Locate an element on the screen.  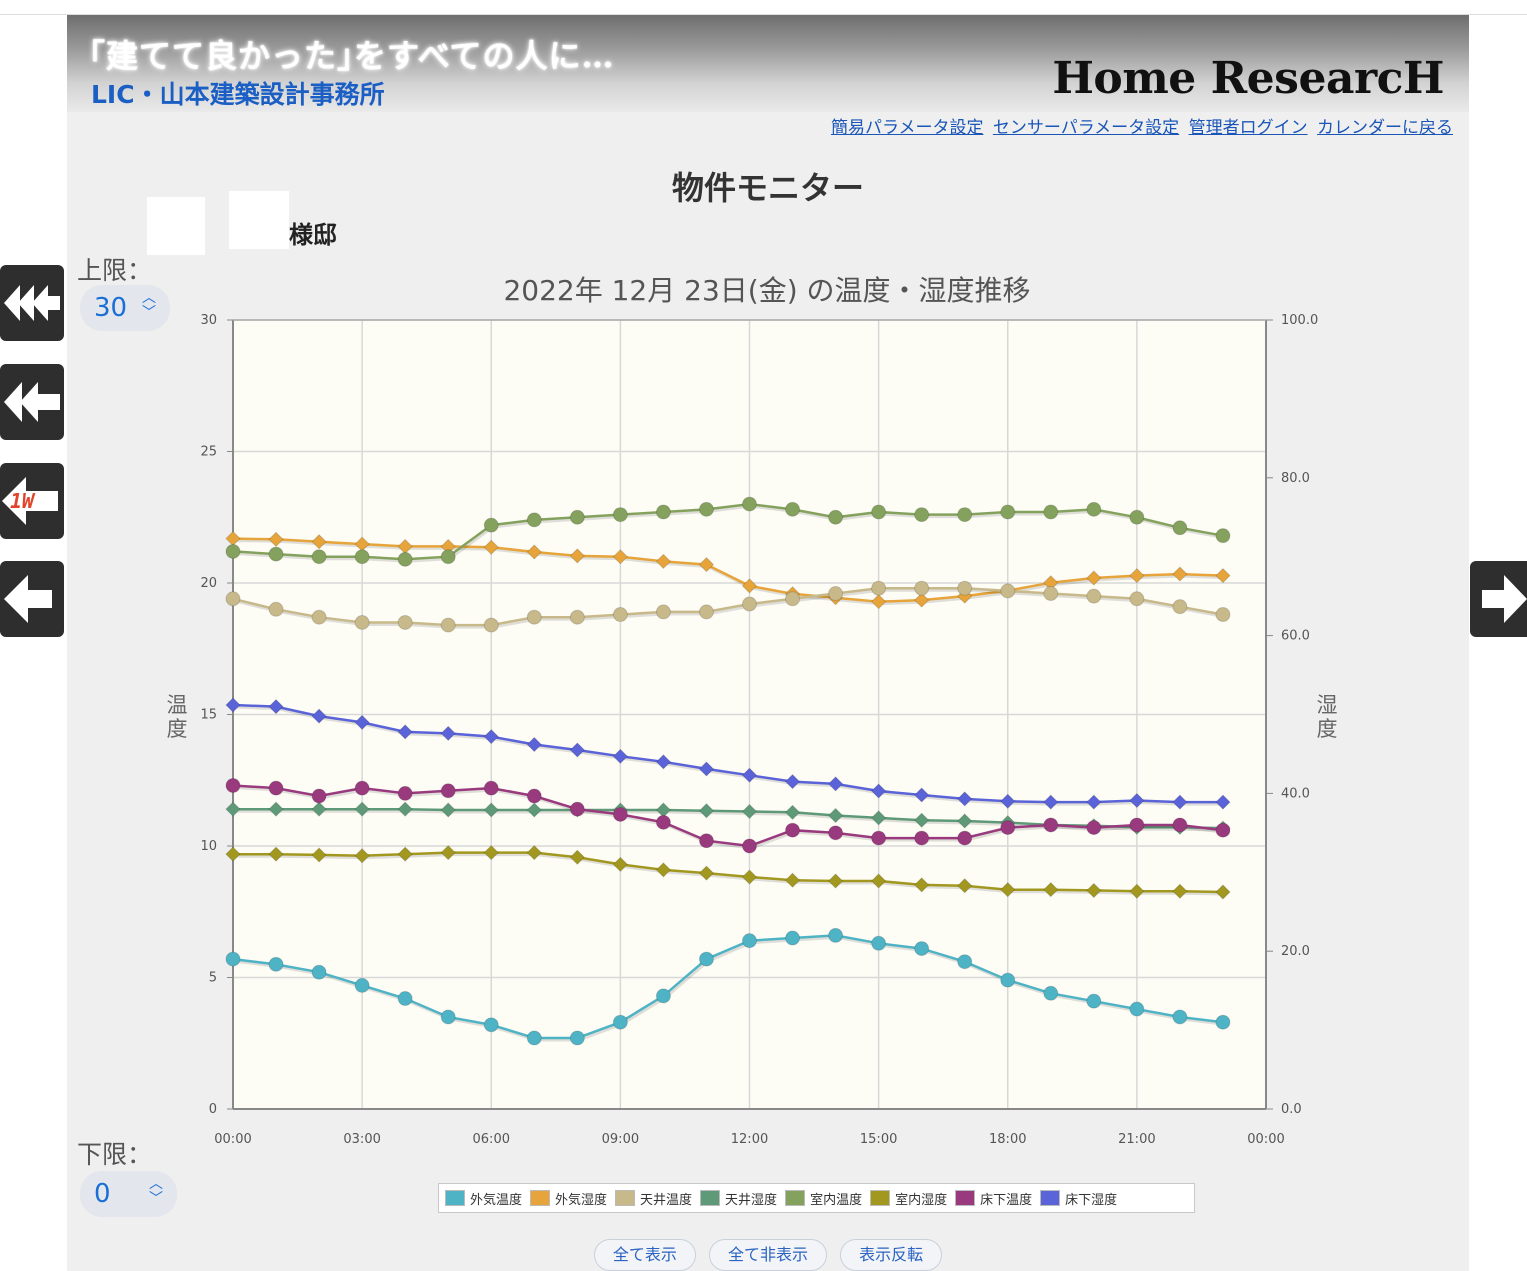
upper-limit-stepper: 30 ︿ ﹀ is located at coordinates (125, 308).